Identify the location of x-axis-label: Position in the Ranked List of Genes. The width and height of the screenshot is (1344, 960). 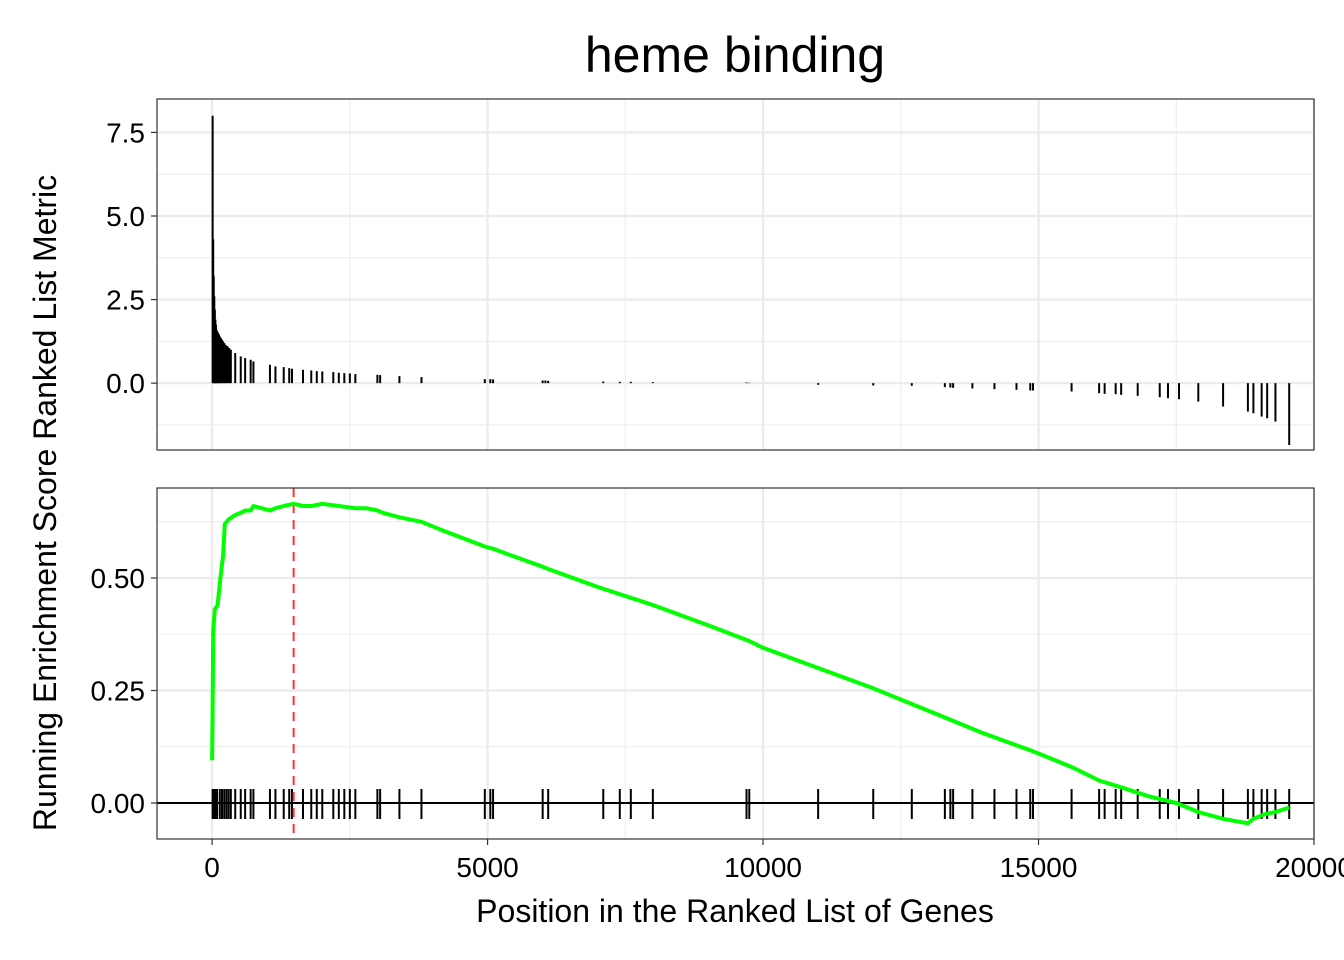
(735, 911).